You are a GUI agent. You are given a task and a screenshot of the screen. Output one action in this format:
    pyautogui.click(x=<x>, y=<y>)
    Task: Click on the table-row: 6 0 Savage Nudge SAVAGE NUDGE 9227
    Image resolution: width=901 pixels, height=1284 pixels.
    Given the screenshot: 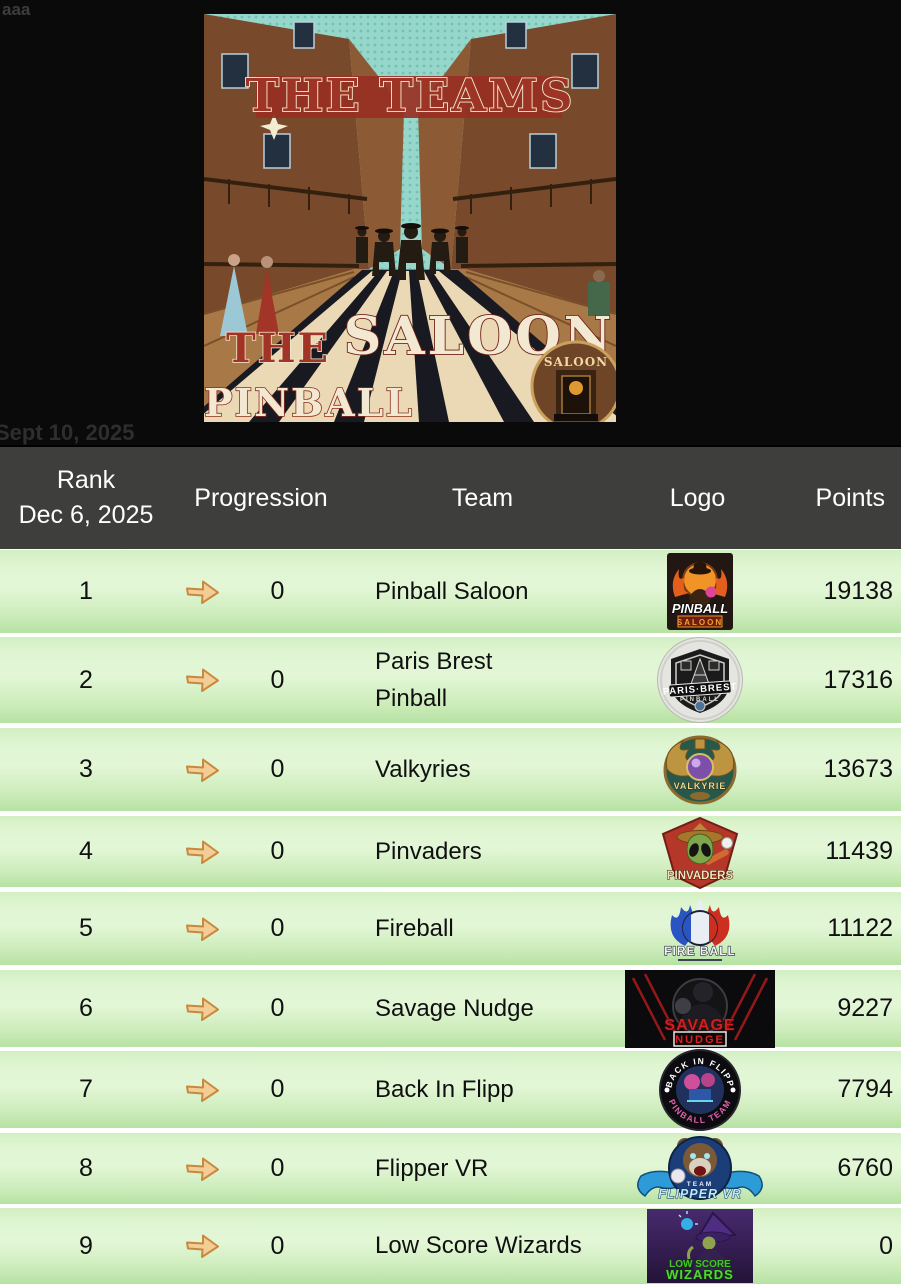 What is the action you would take?
    pyautogui.click(x=450, y=1008)
    